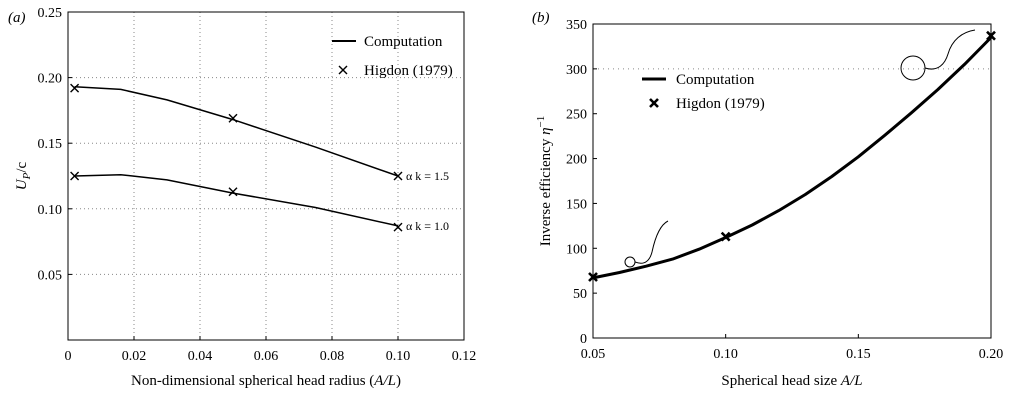 Image resolution: width=1016 pixels, height=400 pixels. I want to click on panel-b-xlabel: Spherical head size A/L, so click(791, 381).